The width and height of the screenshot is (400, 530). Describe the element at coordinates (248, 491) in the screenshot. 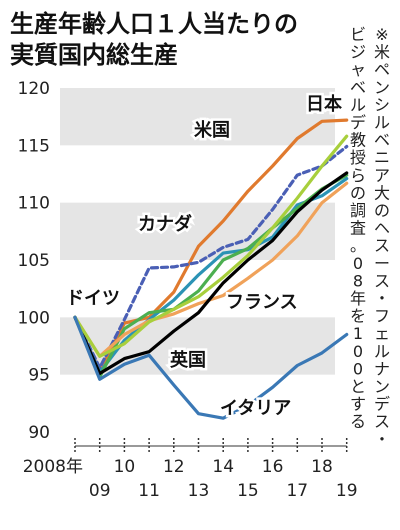

I see `x-tick-label: 15` at that location.